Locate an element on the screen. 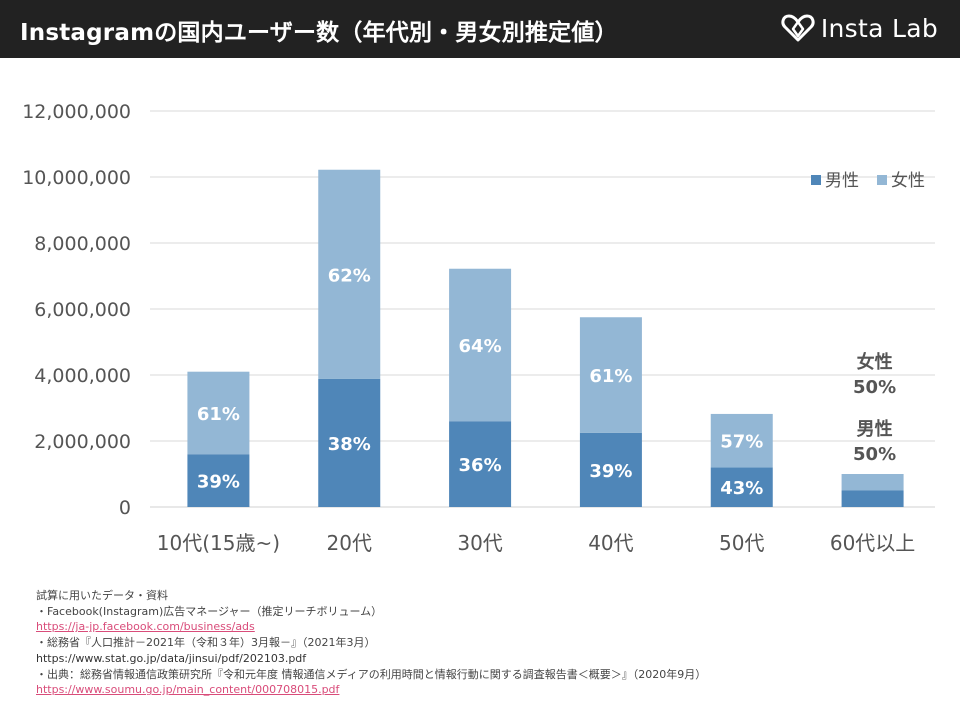  data-label: 64% is located at coordinates (480, 346).